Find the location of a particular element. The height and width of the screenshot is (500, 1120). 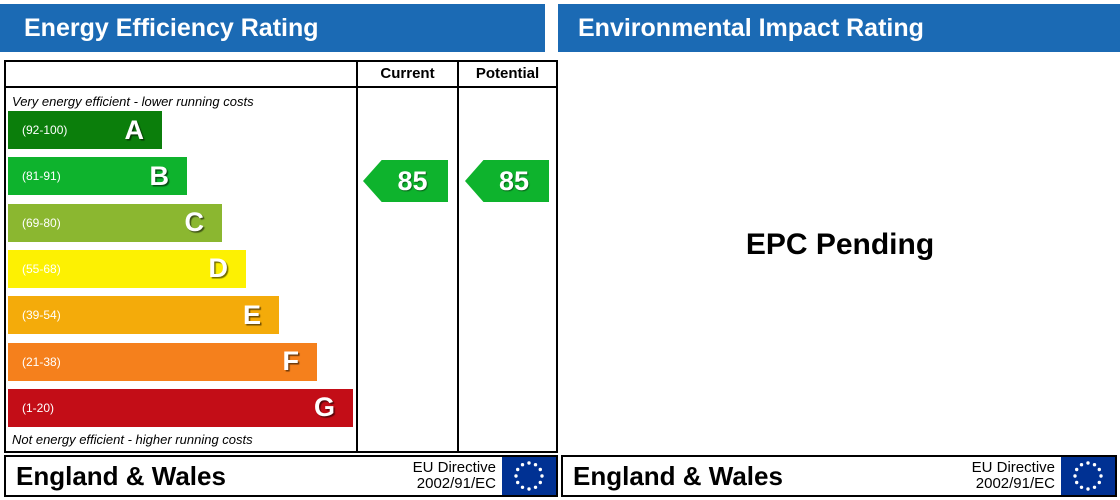

band-range: (1-20) is located at coordinates (38, 407).